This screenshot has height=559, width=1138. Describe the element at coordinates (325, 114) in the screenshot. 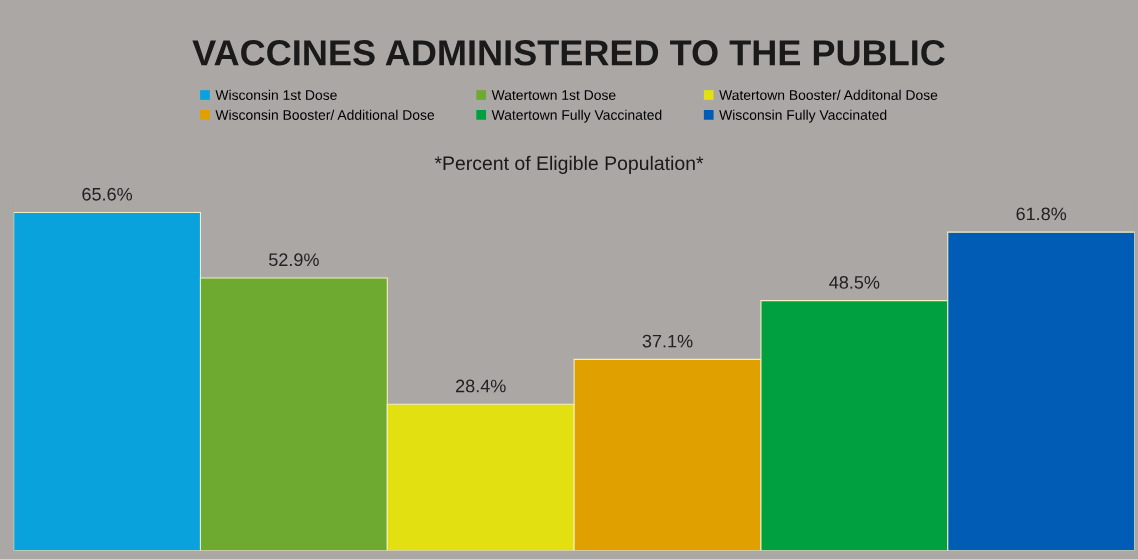

I see `legend-label: Wisconsin Booster/ Additional Dose` at that location.